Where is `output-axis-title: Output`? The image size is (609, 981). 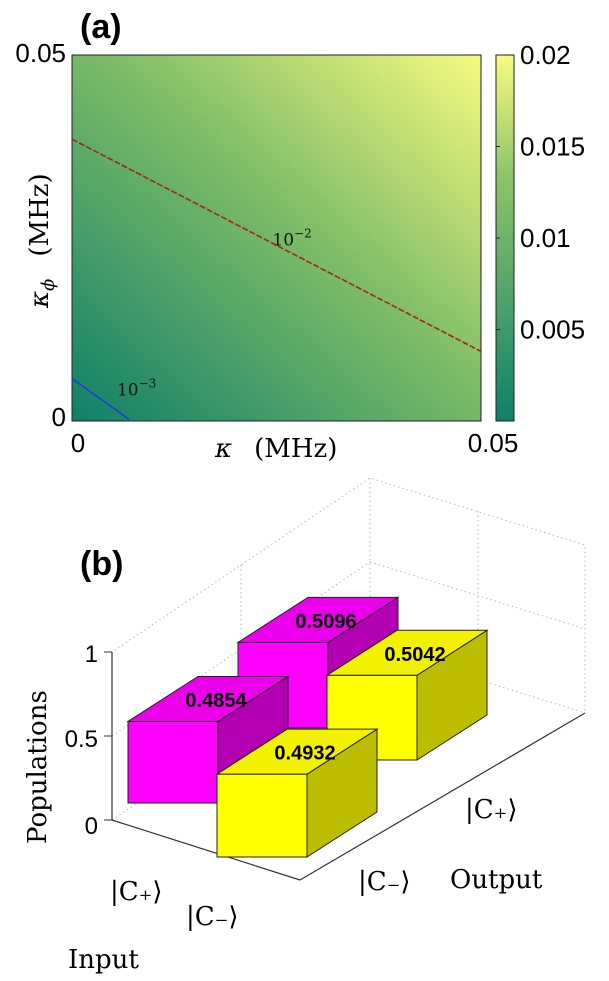 output-axis-title: Output is located at coordinates (496, 880).